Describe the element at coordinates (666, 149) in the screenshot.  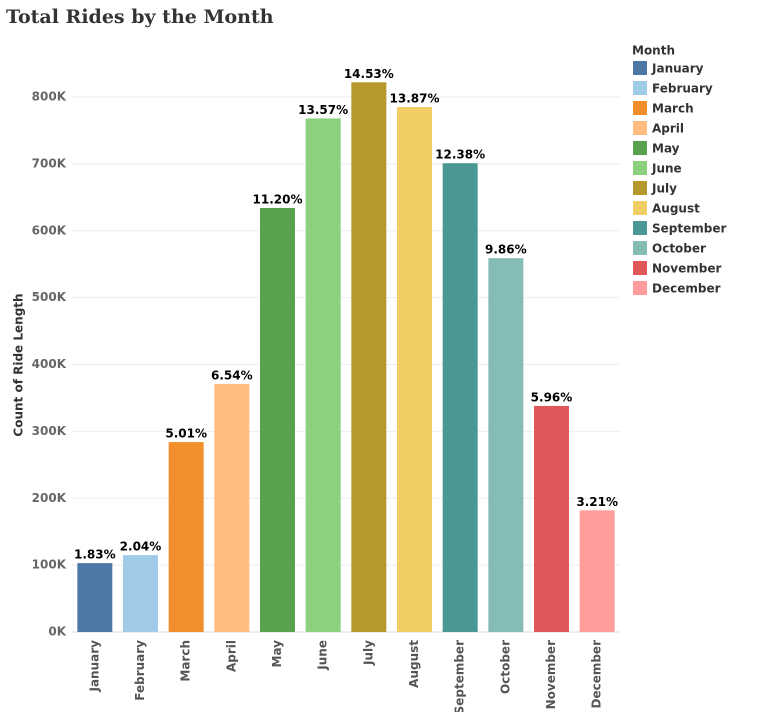
I see `legend-label: May` at that location.